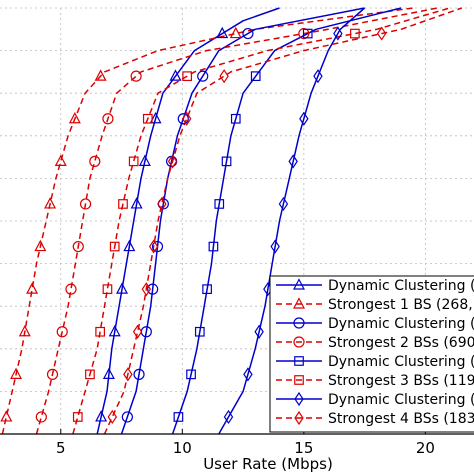  What do you see at coordinates (303, 448) in the screenshot?
I see `x-tick-label-15: 15` at bounding box center [303, 448].